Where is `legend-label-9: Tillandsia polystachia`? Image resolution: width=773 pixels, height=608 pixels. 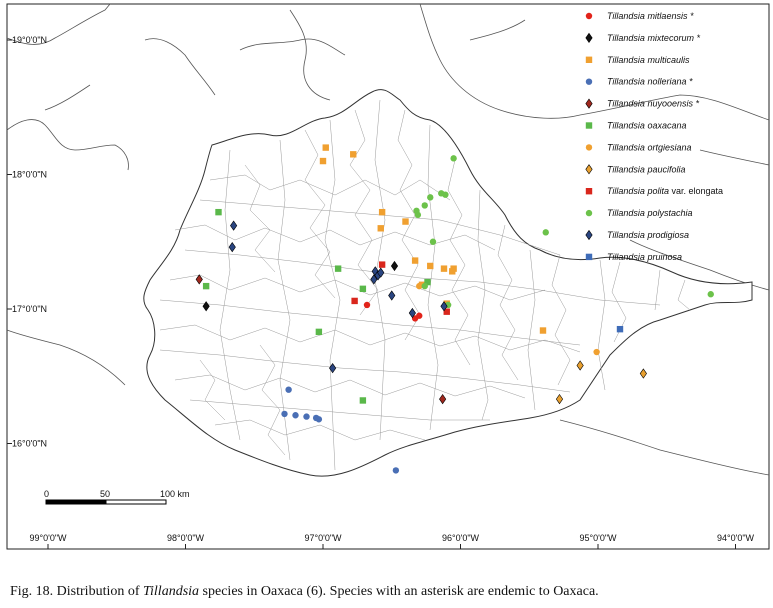 legend-label-9: Tillandsia polystachia is located at coordinates (649, 213).